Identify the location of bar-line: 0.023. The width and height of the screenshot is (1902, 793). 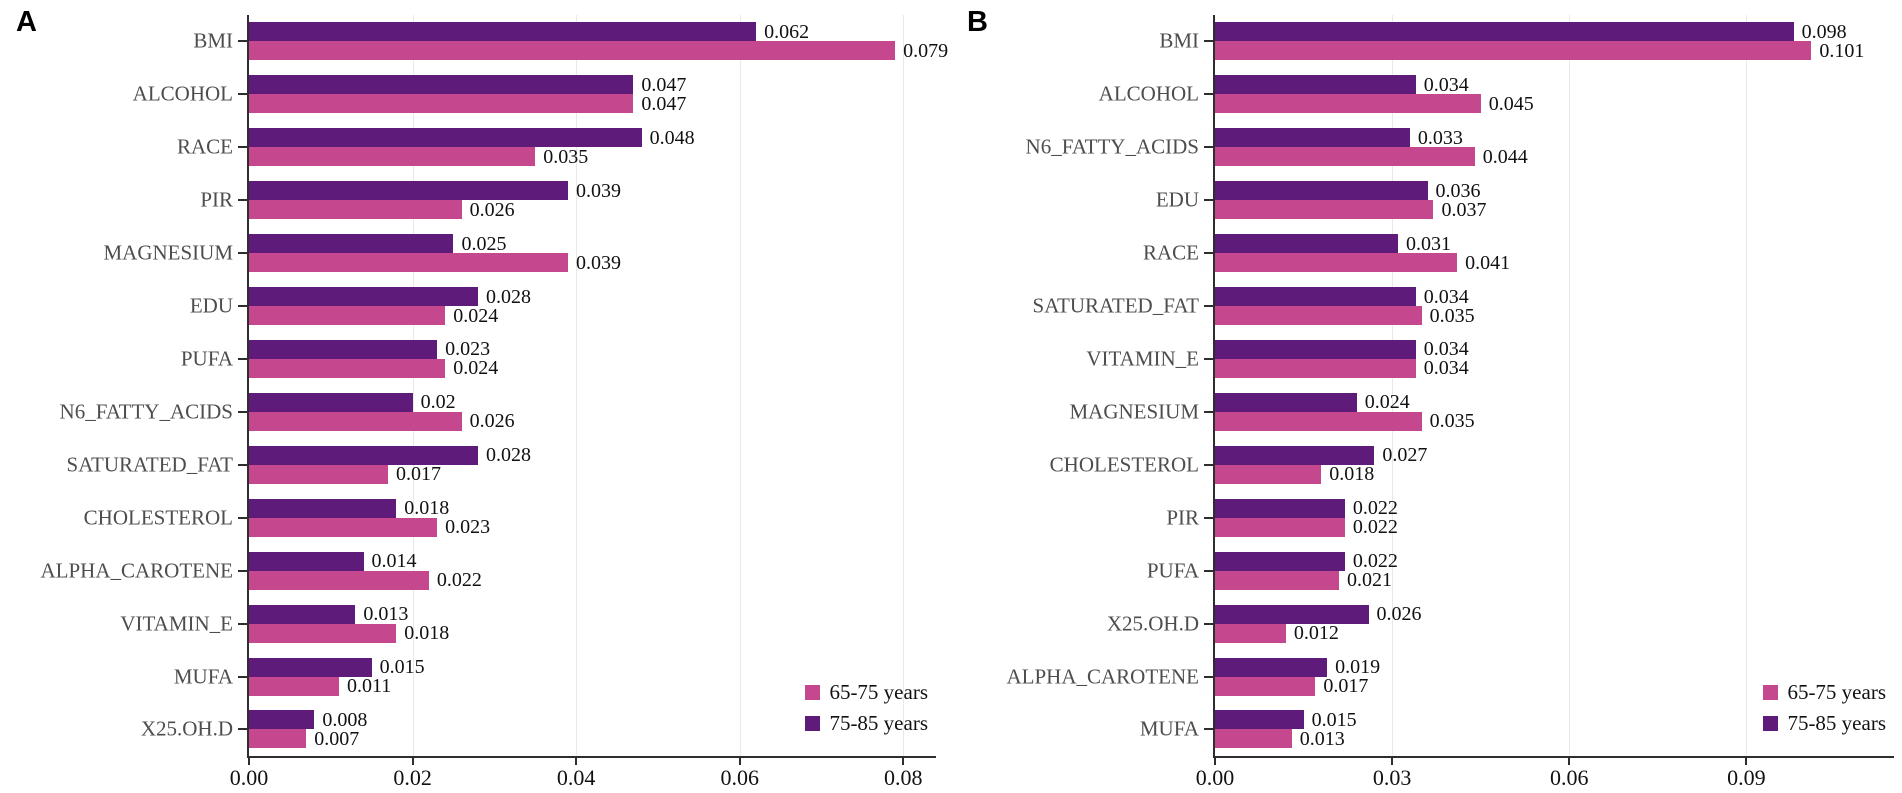
(592, 527).